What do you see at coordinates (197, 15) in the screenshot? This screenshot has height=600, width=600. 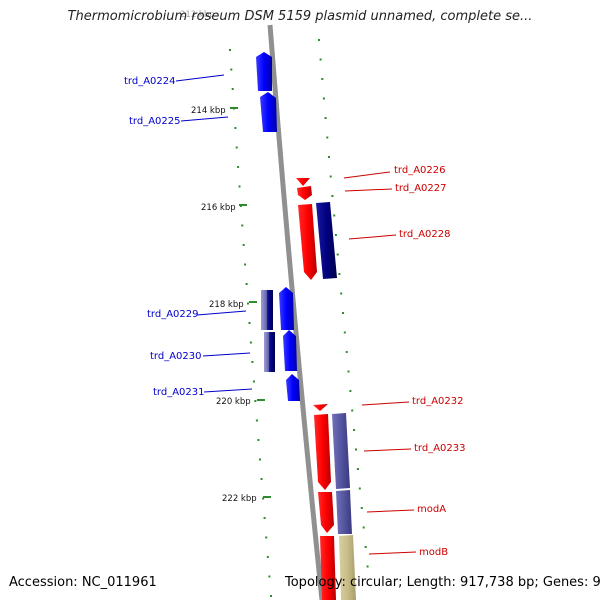 I see `kbp-label-212: 212 kbp` at bounding box center [197, 15].